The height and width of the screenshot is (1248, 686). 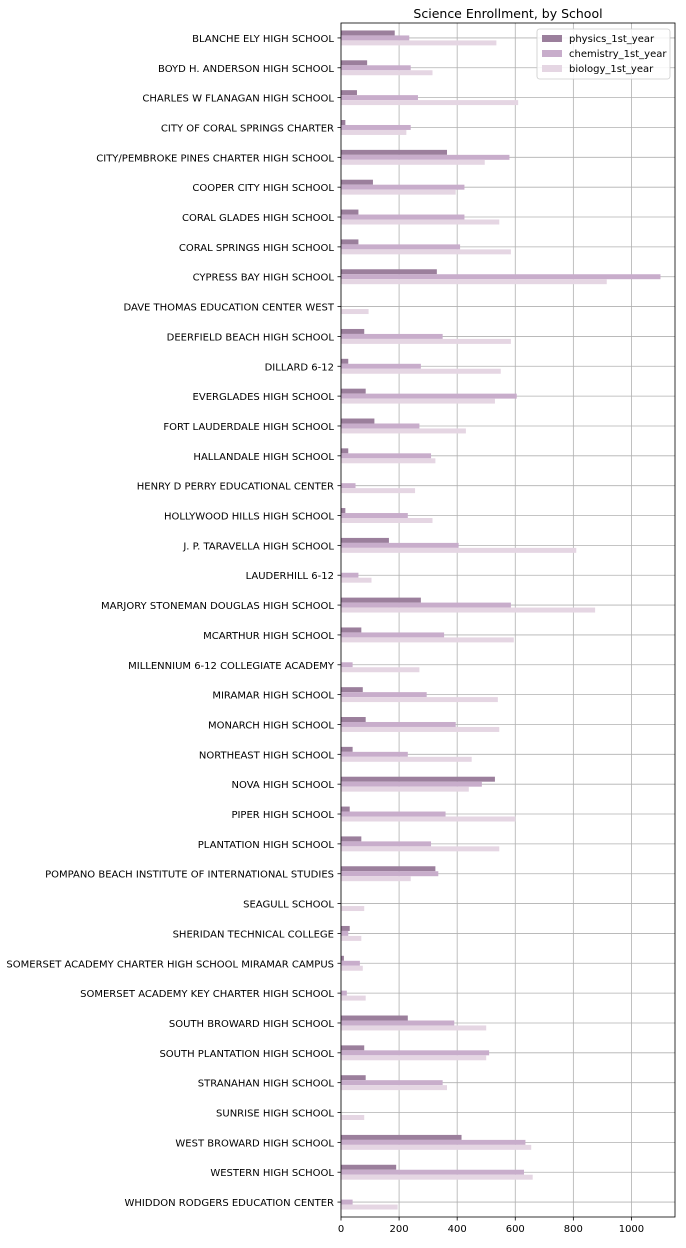 What do you see at coordinates (248, 427) in the screenshot?
I see `category-label: FORT LAUDERDALE HIGH SCHOOL` at bounding box center [248, 427].